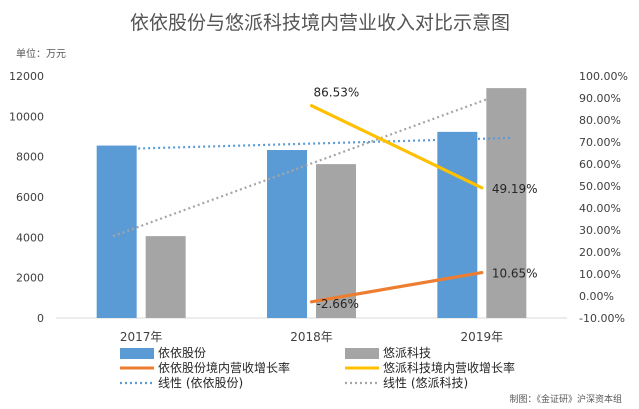  What do you see at coordinates (600, 164) in the screenshot?
I see `right-tick-label: 60.00%` at bounding box center [600, 164].